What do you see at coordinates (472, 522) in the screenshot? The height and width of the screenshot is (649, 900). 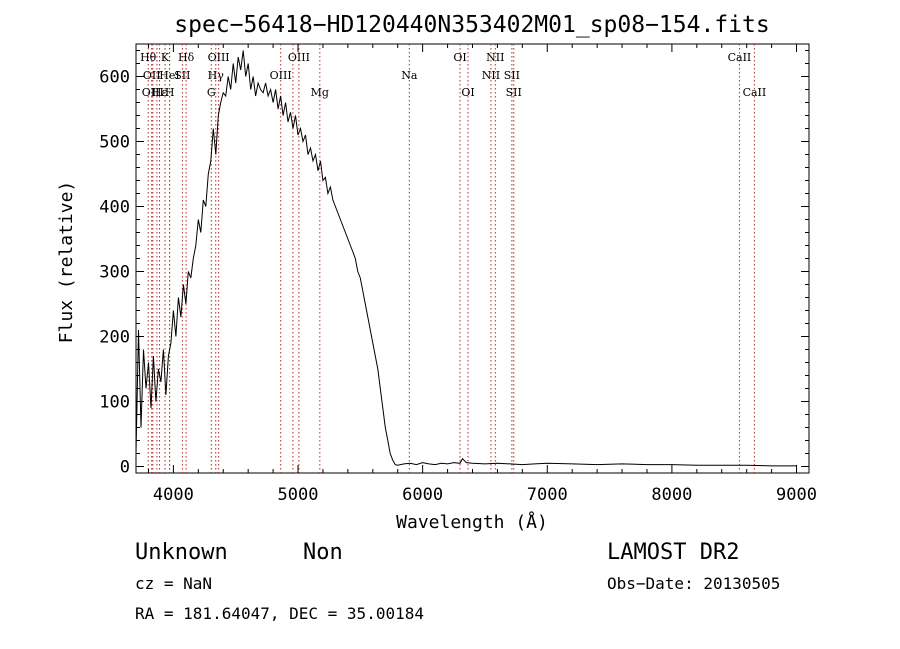 I see `x-axis-label: Wavelength (Å)` at bounding box center [472, 522].